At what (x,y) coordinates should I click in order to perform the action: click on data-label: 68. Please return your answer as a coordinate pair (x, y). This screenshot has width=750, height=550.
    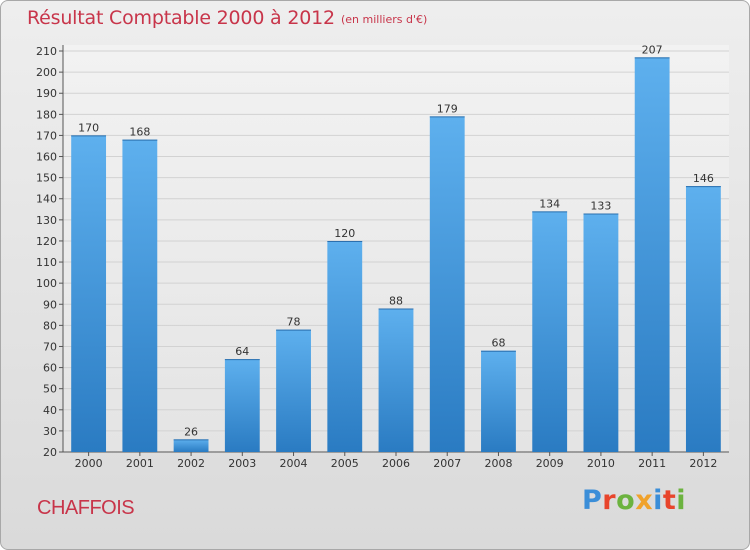
    Looking at the image, I should click on (498, 343).